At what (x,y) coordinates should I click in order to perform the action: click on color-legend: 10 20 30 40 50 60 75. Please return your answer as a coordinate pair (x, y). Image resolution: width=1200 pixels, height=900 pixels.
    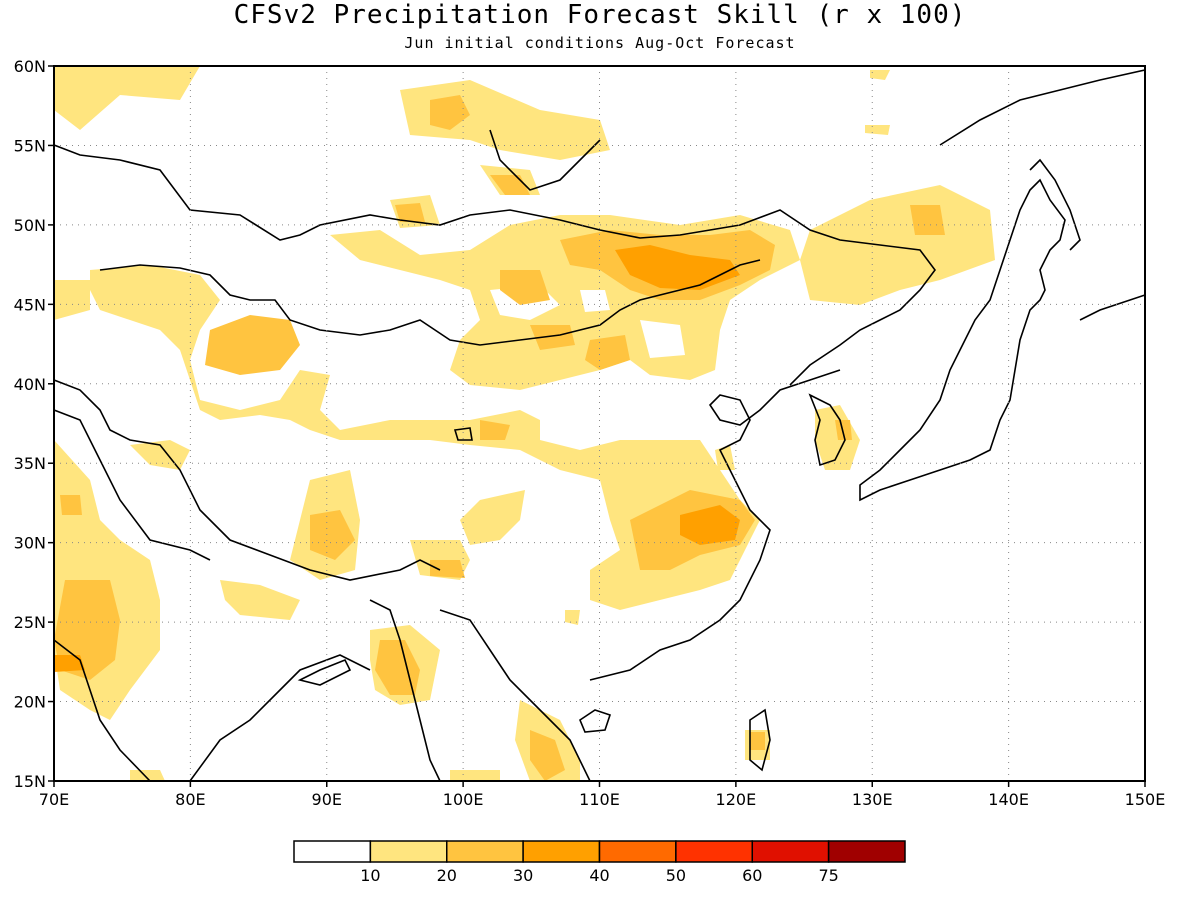
    Looking at the image, I should click on (599, 862).